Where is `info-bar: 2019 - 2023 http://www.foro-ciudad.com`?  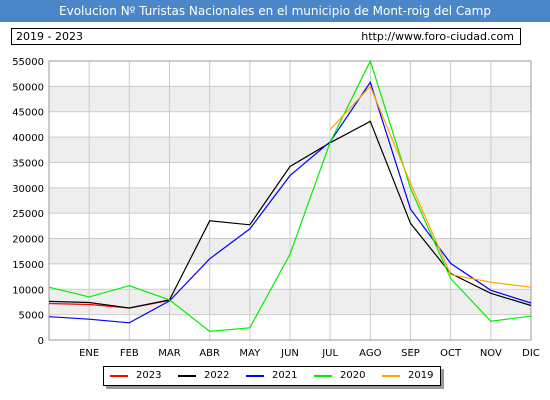
info-bar: 2019 - 2023 http://www.foro-ciudad.com is located at coordinates (266, 36).